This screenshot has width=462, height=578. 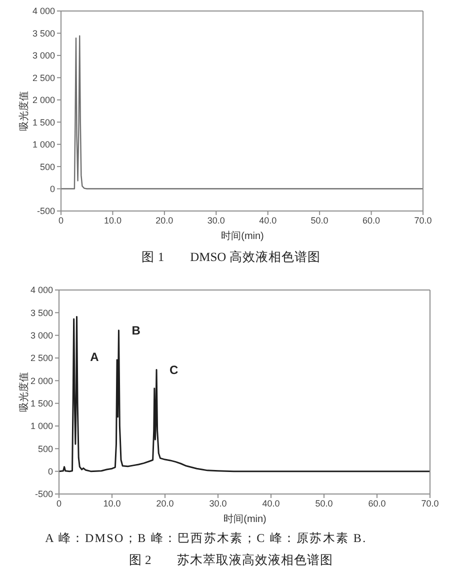 I want to click on annotation: B, so click(x=136, y=330).